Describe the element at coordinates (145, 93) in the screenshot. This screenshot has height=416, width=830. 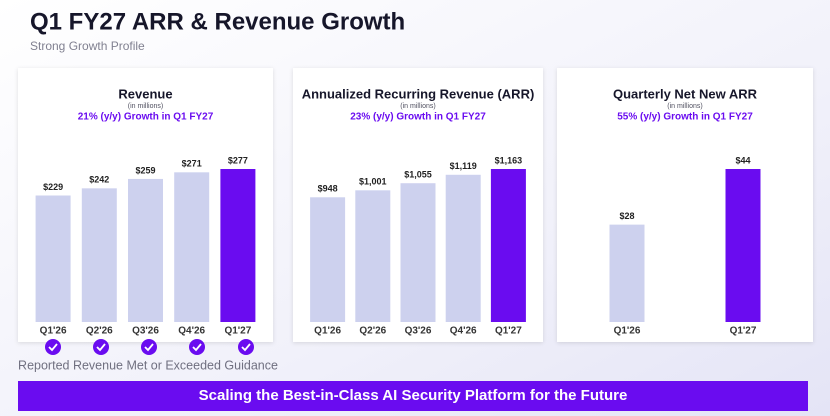
I see `chart-title: Revenue` at that location.